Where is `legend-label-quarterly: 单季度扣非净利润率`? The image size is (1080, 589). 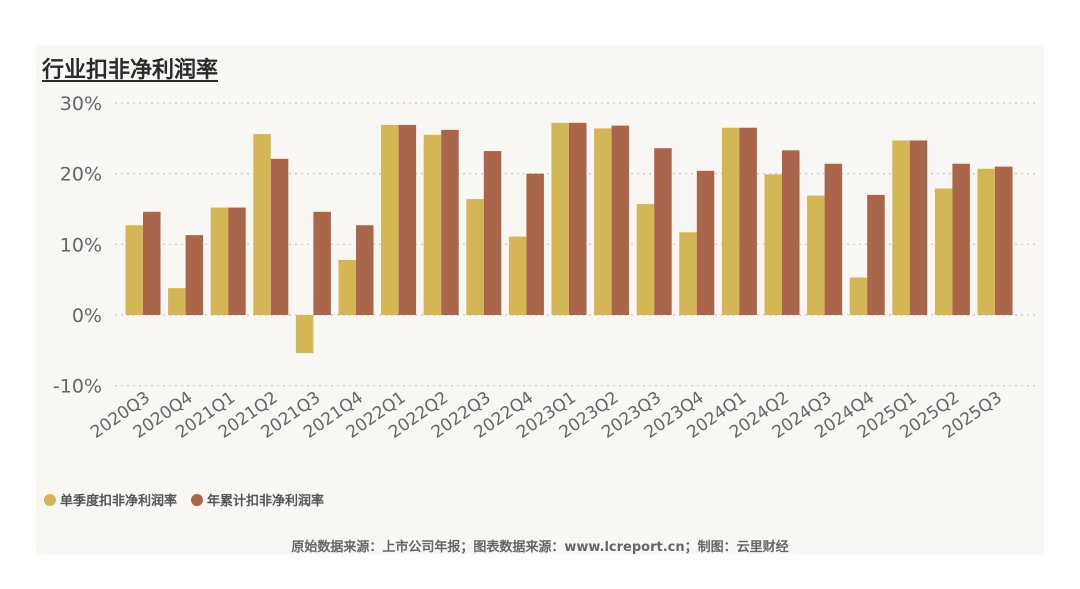
legend-label-quarterly: 单季度扣非净利润率 is located at coordinates (119, 501).